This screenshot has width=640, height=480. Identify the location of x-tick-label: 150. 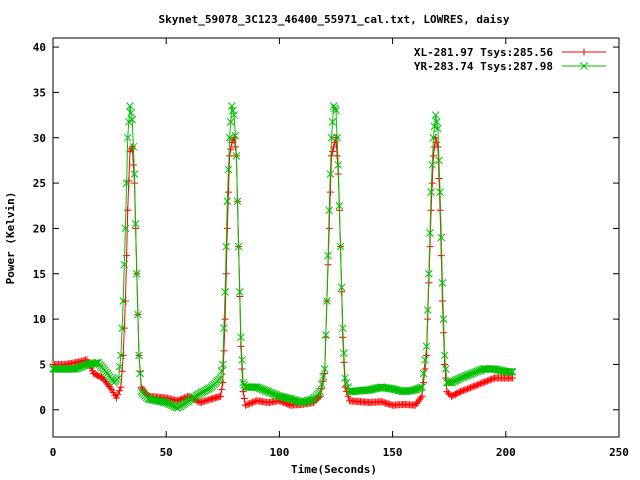
(393, 452).